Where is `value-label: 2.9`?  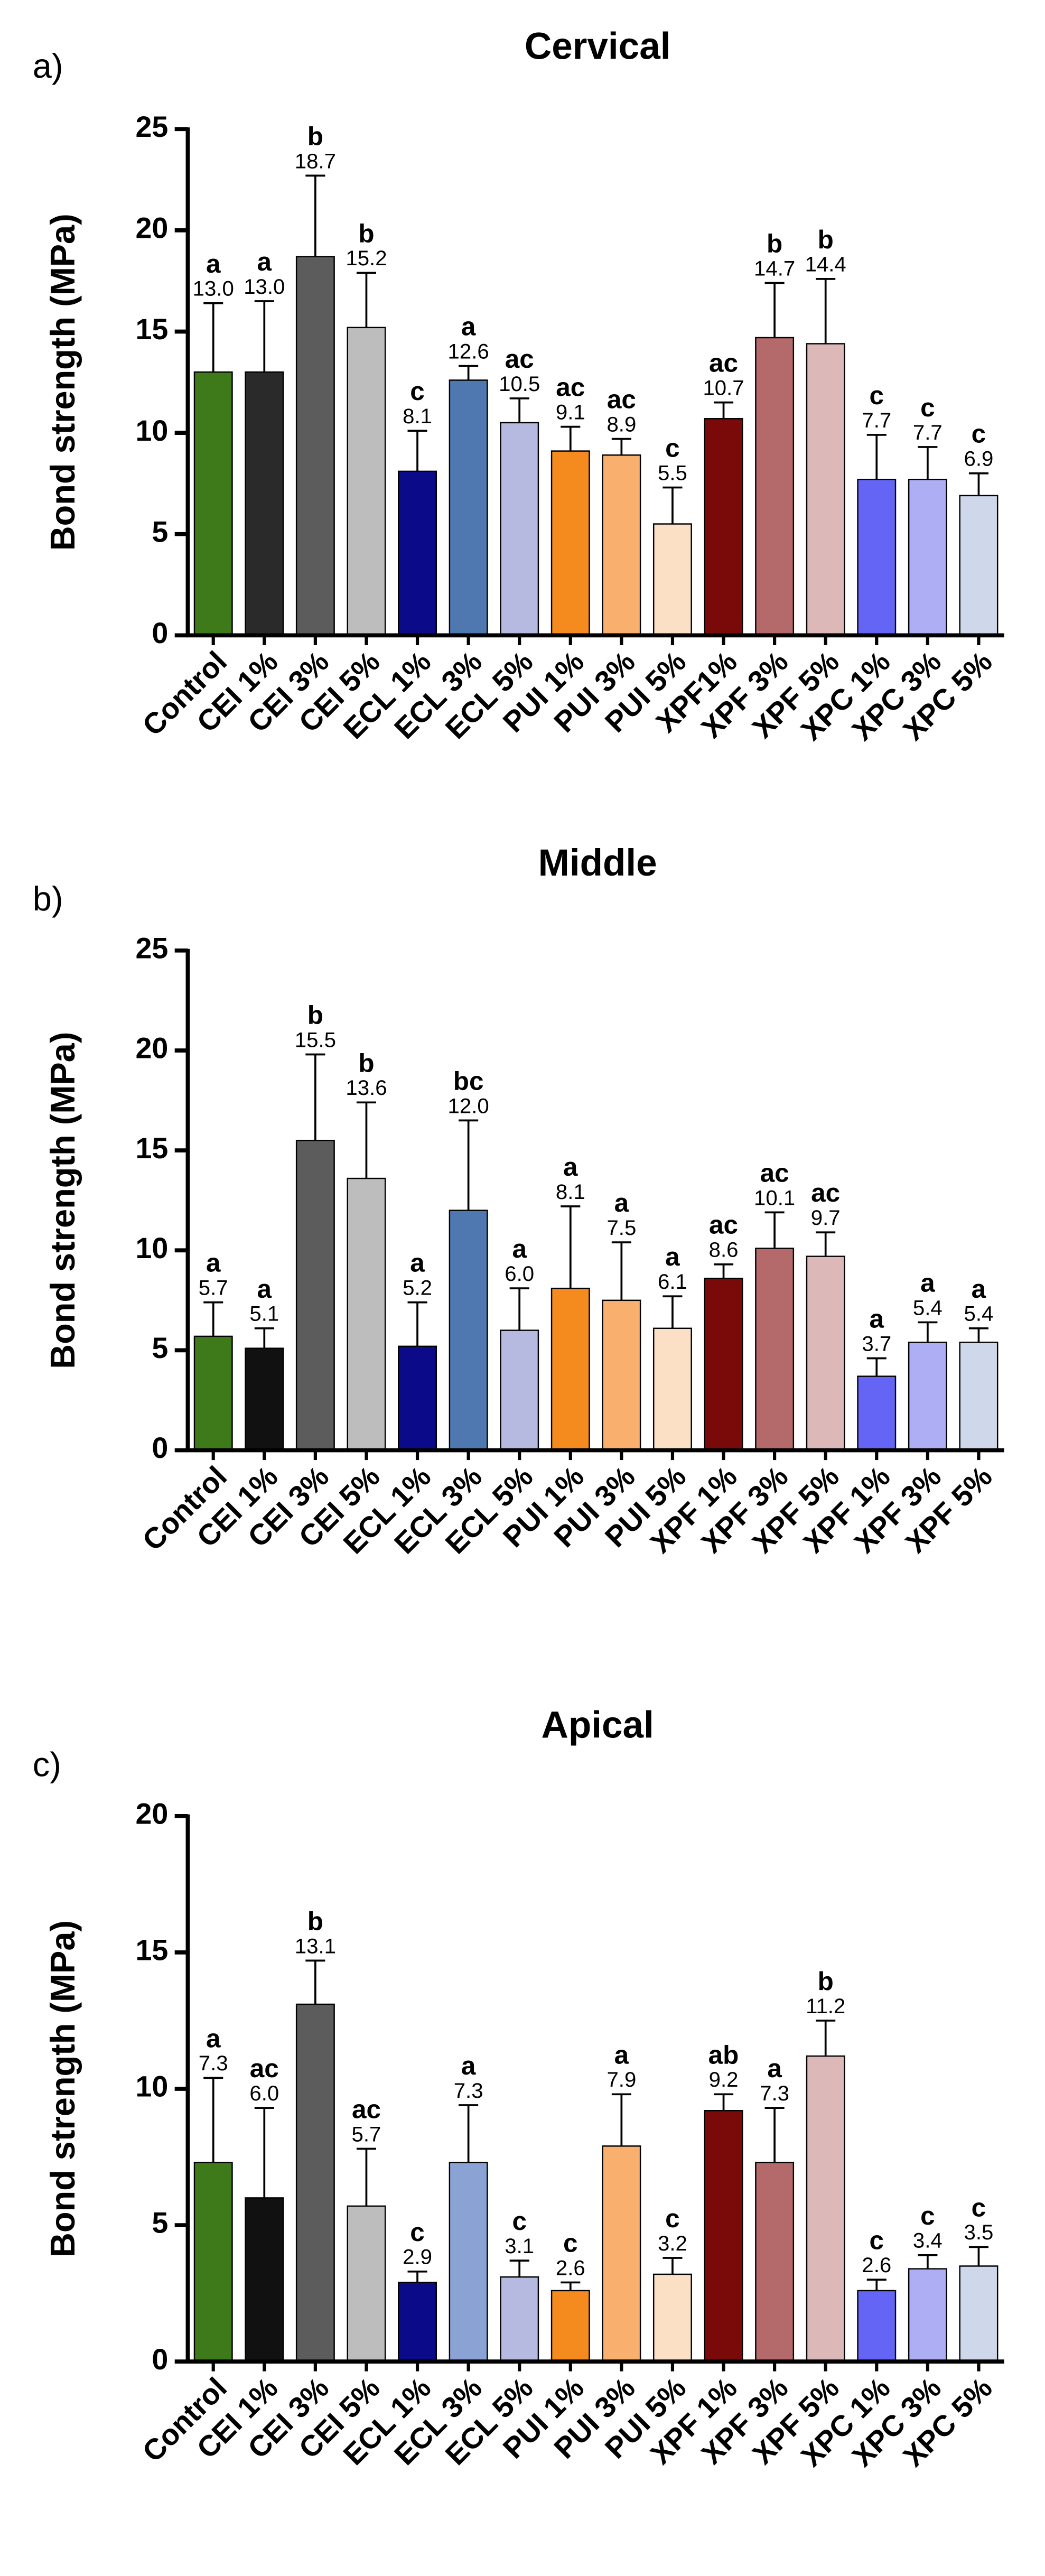
value-label: 2.9 is located at coordinates (417, 2257).